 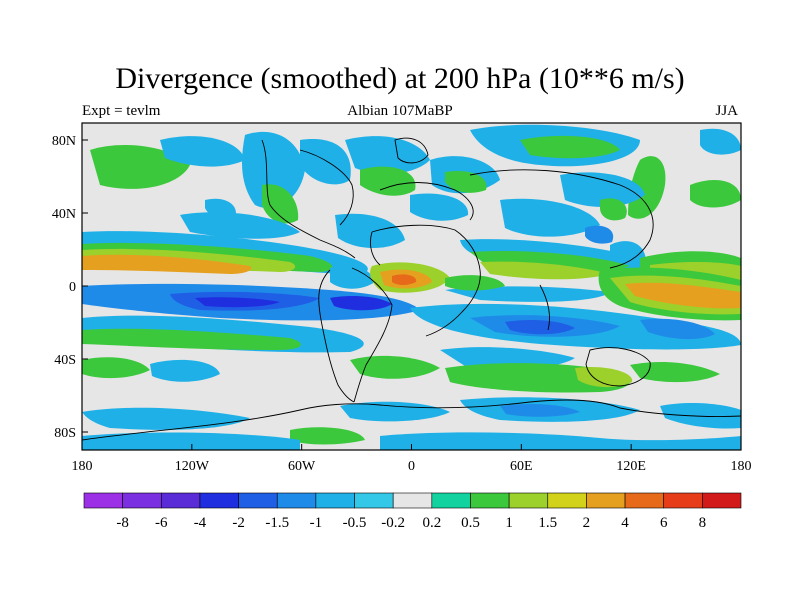 What do you see at coordinates (326, 187) in the screenshot?
I see `coastline-north-america-east` at bounding box center [326, 187].